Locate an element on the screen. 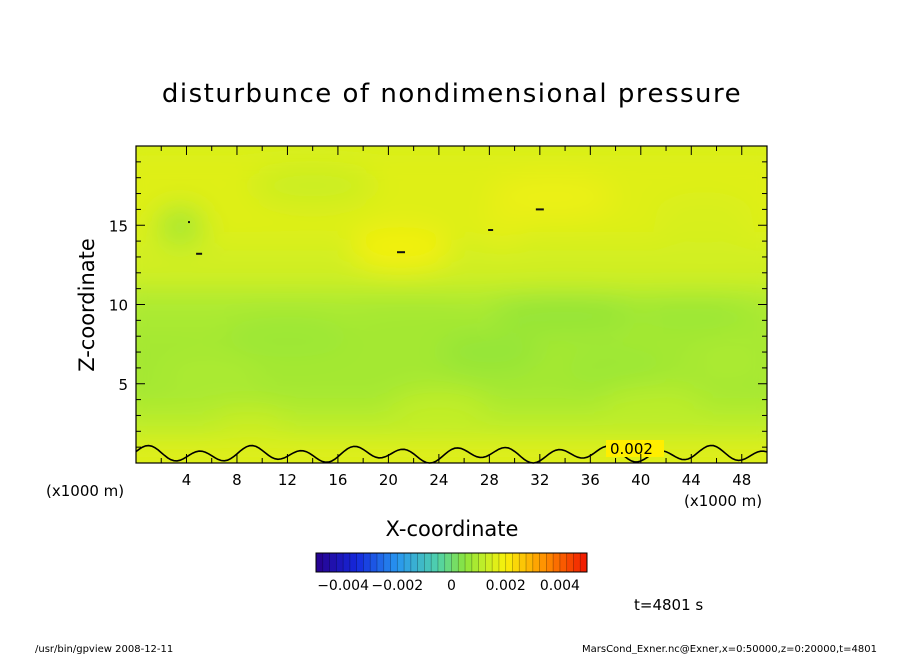 This screenshot has width=904, height=654. y-tick-label: 10 is located at coordinates (118, 306).